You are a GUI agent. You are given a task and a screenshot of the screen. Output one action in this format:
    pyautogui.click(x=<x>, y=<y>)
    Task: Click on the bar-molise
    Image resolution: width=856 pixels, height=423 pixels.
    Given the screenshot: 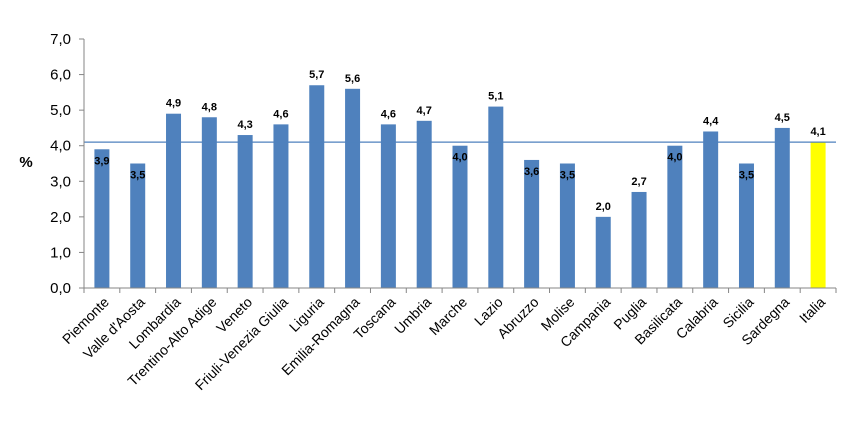 What is the action you would take?
    pyautogui.click(x=567, y=225)
    